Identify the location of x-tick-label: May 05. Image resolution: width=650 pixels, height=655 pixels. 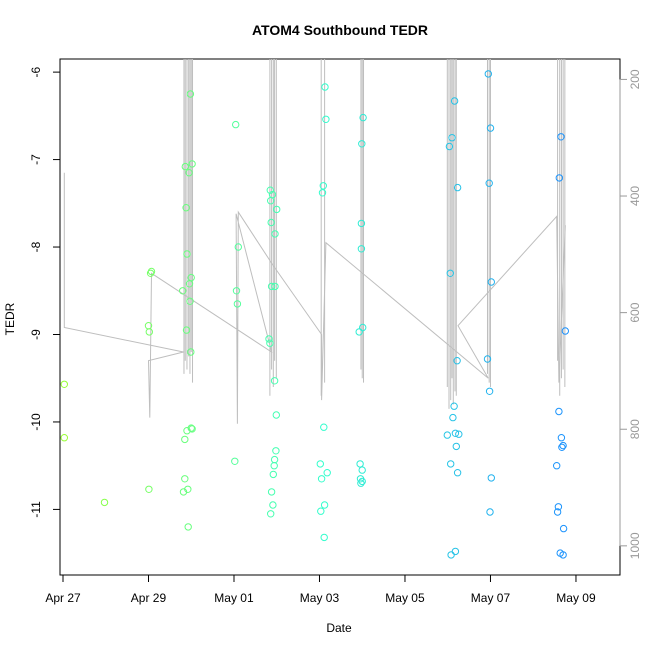
(405, 598).